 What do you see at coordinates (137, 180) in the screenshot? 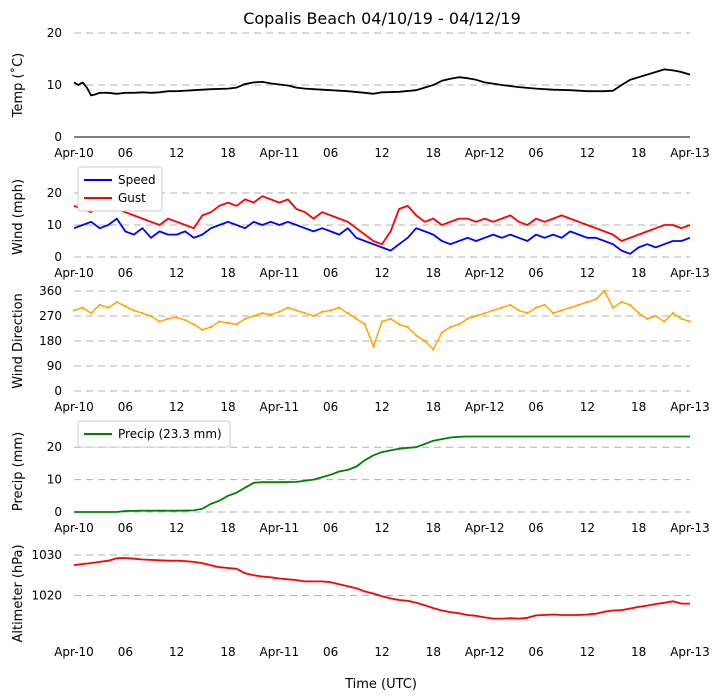
I see `legend-label: Speed` at bounding box center [137, 180].